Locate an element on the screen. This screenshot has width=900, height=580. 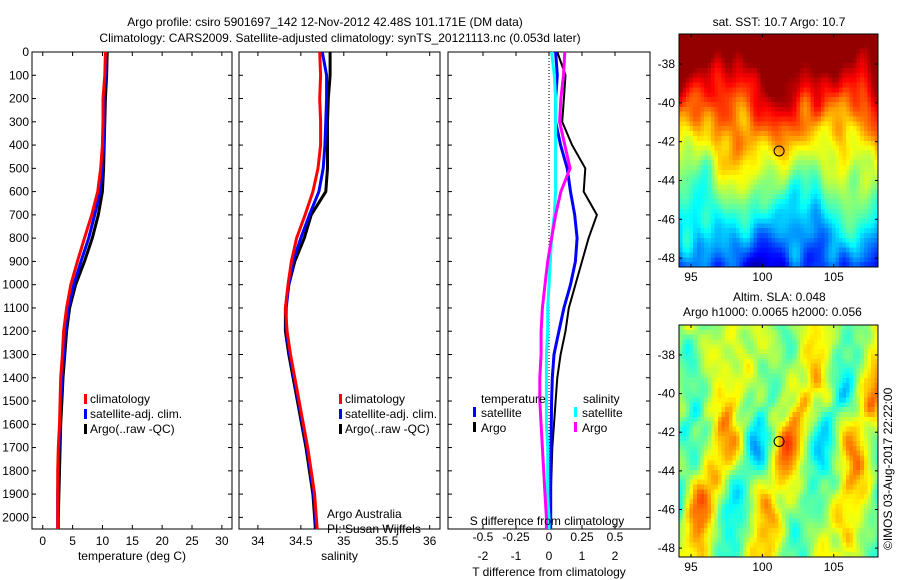
series-line-satellite-adj-clim- is located at coordinates (82, 290).